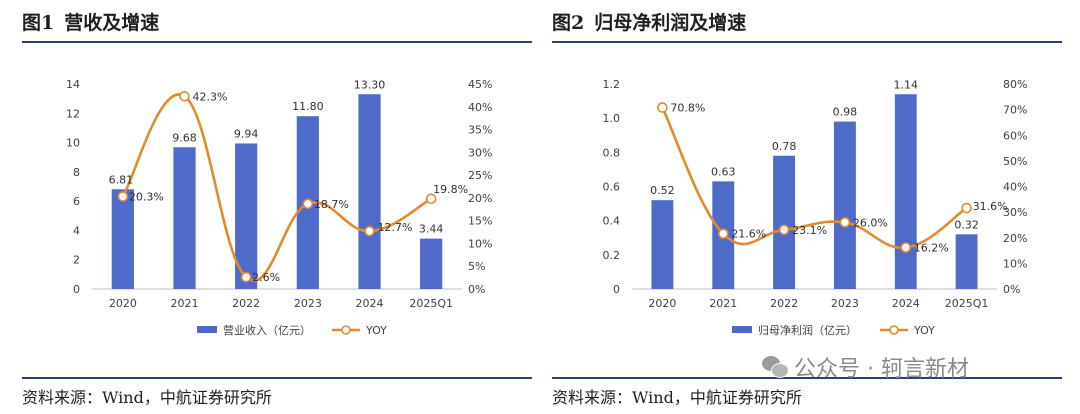 The height and width of the screenshot is (414, 1080). Describe the element at coordinates (73, 84) in the screenshot. I see `y-tick-label: 14` at that location.